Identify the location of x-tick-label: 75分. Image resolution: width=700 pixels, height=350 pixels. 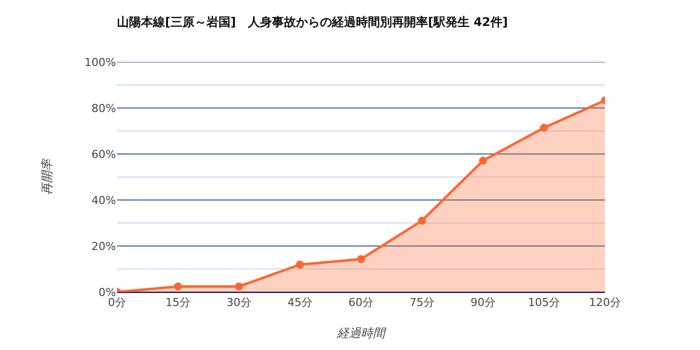
(422, 303).